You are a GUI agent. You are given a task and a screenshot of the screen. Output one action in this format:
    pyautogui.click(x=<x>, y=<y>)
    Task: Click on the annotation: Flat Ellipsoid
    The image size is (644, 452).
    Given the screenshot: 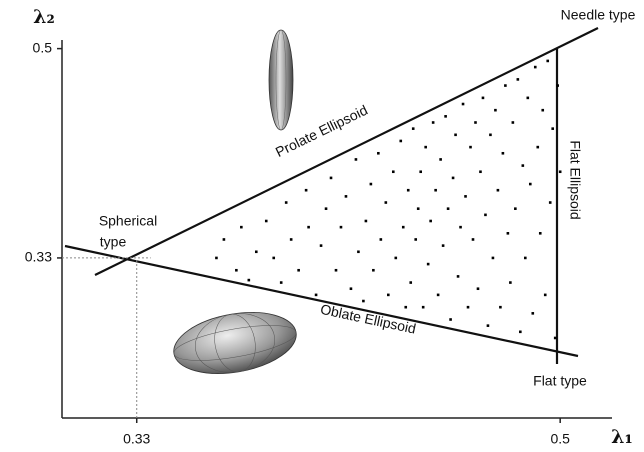 What is the action you would take?
    pyautogui.click(x=575, y=179)
    